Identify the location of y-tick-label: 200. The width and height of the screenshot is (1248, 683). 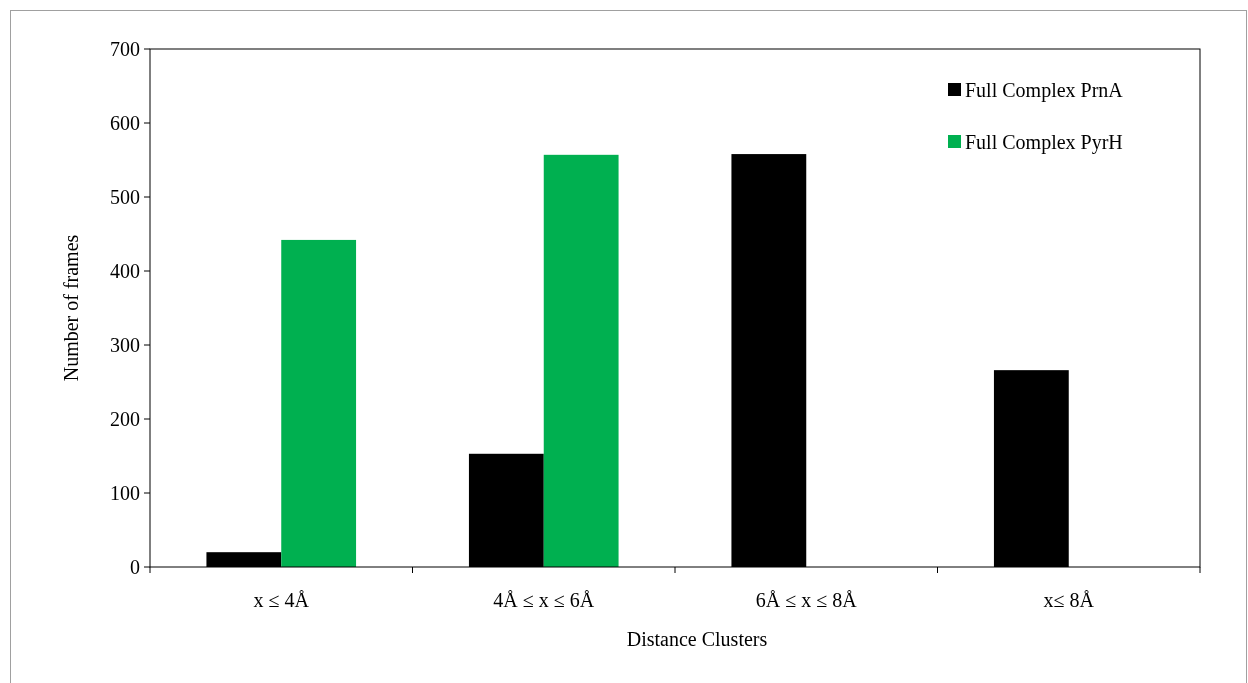
(125, 419).